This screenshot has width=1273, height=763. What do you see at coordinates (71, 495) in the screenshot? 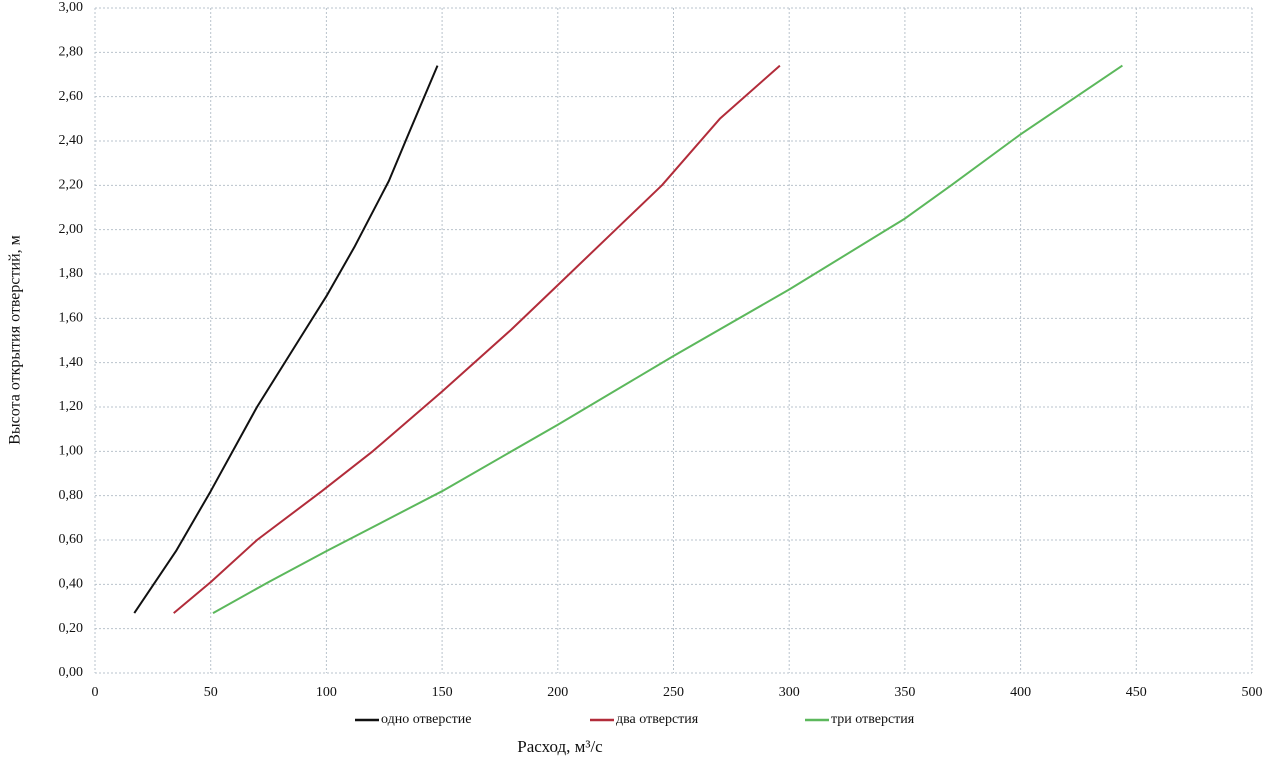
I see `y-tick-label: 0,80` at bounding box center [71, 495].